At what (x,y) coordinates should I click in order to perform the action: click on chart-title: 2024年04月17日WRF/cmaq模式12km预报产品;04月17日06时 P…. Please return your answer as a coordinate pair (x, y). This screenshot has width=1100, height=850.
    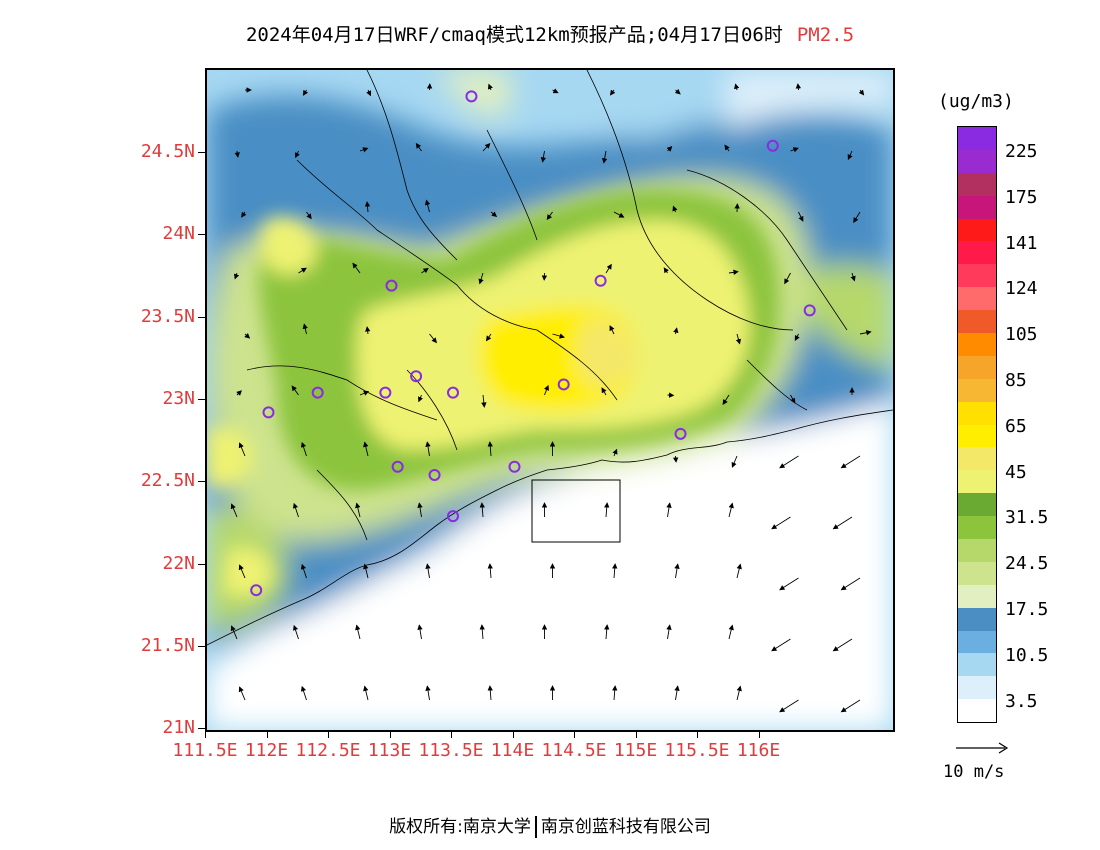
    Looking at the image, I should click on (550, 33).